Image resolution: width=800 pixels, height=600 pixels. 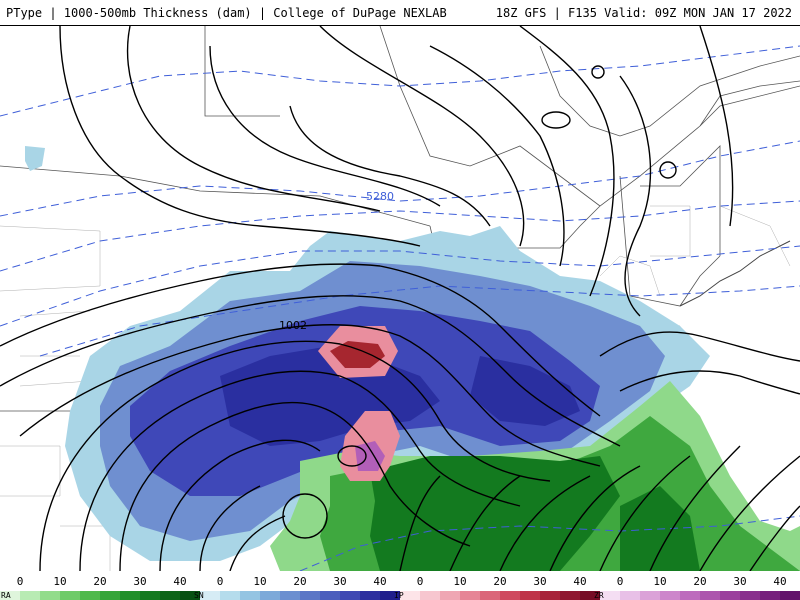 What do you see at coordinates (293, 325) in the screenshot?
I see `isobar-label-1002: 1002` at bounding box center [293, 325].